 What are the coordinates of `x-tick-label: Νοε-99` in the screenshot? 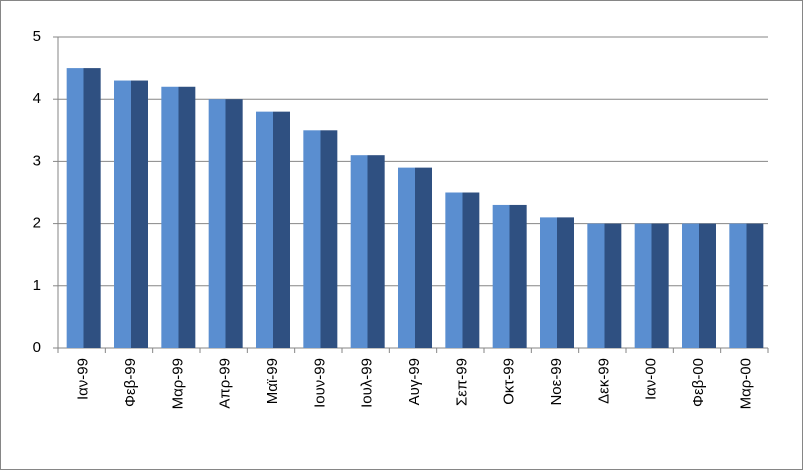 It's located at (556, 382).